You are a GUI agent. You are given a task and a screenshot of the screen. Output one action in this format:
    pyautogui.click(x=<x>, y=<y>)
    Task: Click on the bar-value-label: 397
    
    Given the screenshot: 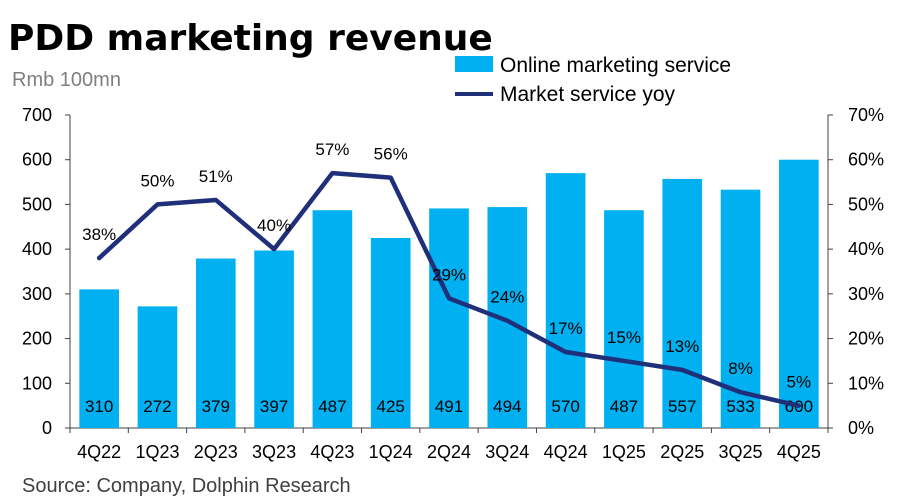 What is the action you would take?
    pyautogui.click(x=274, y=406)
    